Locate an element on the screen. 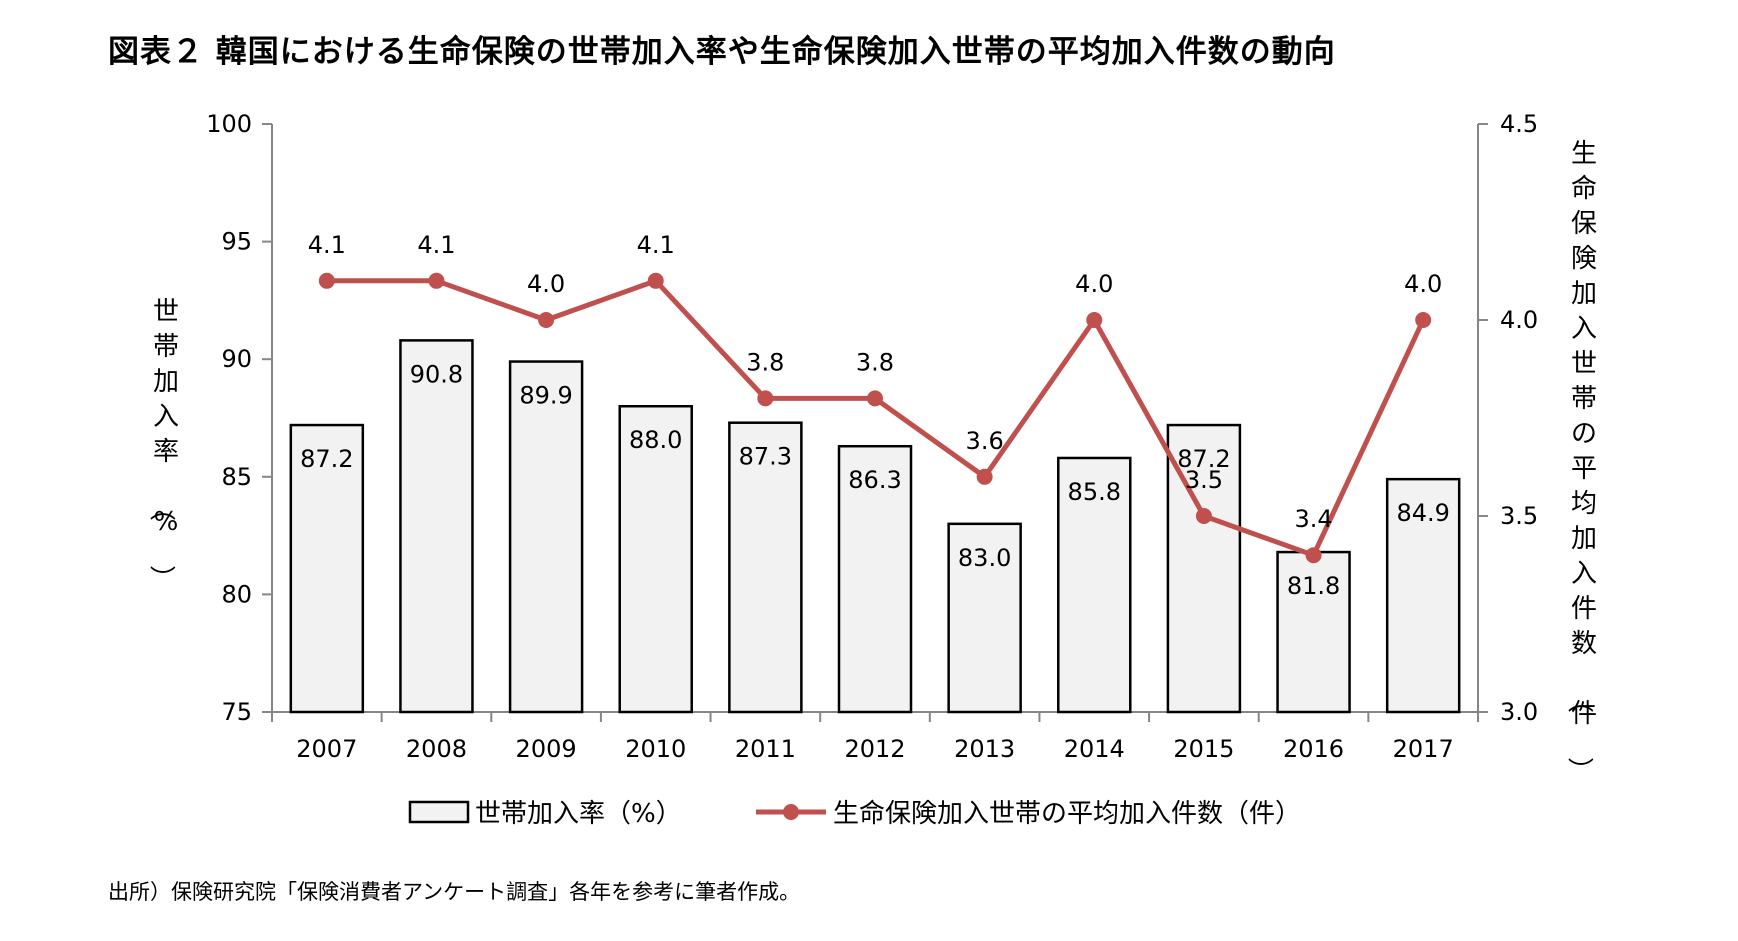 This screenshot has height=941, width=1738. legend-bar-label: 世帯加入率（%） is located at coordinates (578, 814).